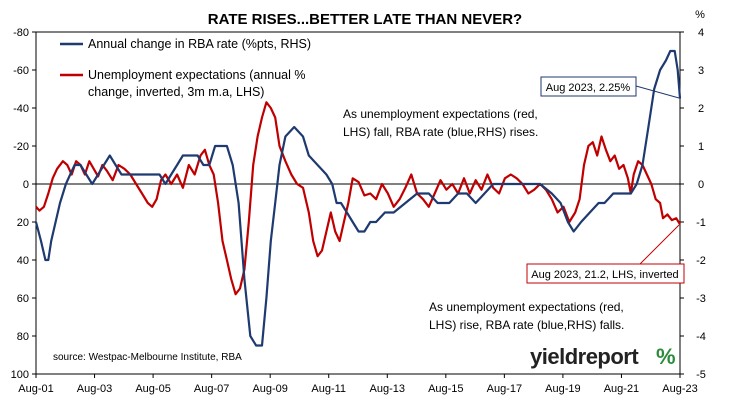 This screenshot has width=730, height=400. What do you see at coordinates (199, 44) in the screenshot?
I see `legend-label-rba: Annual change in RBA rate (%pts, RHS)` at bounding box center [199, 44].